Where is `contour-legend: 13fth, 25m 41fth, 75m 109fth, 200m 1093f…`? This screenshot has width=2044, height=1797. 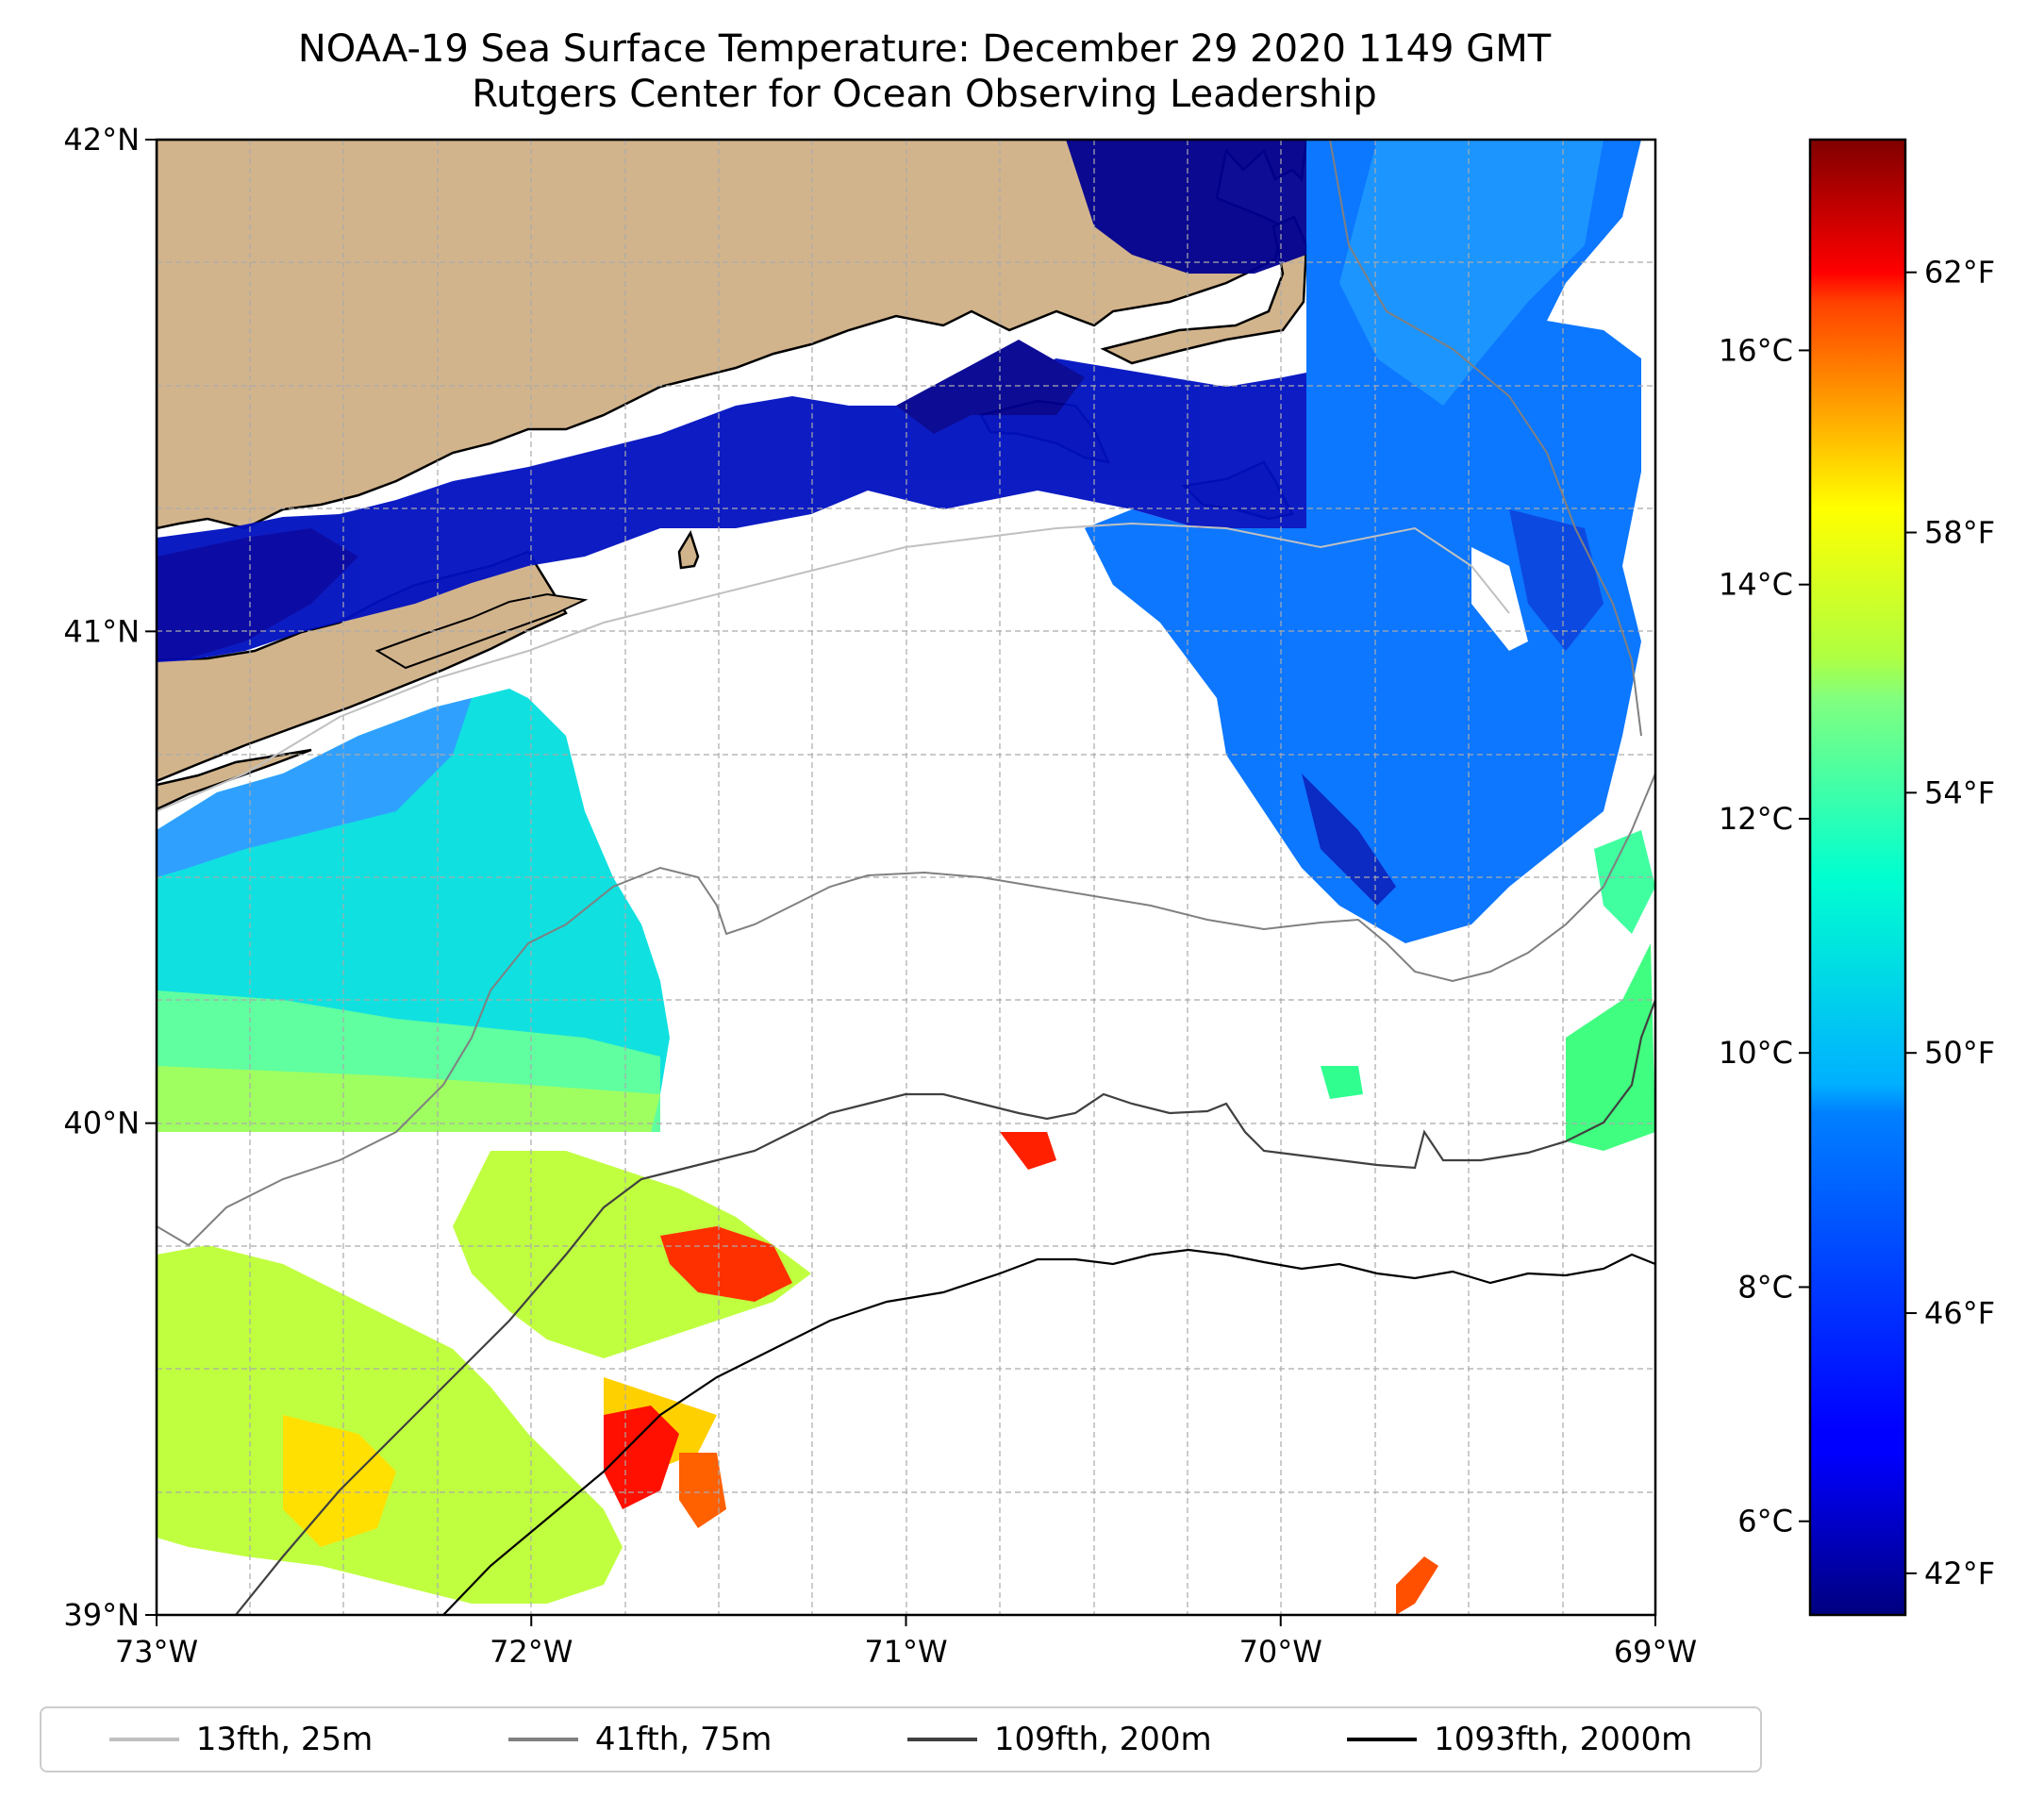 contour-legend: 13fth, 25m 41fth, 75m 109fth, 200m 1093f… is located at coordinates (901, 1739).